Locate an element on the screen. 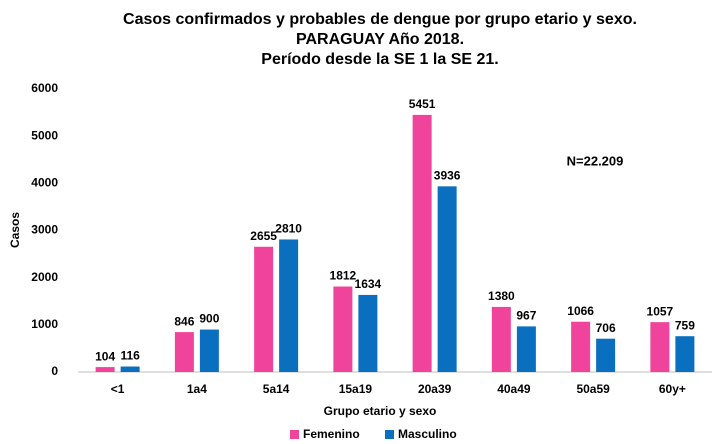  y-tick-label: 1000 is located at coordinates (44, 324).